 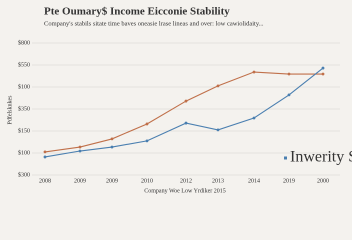 I want to click on x-tick-label: 2008, so click(x=45, y=181).